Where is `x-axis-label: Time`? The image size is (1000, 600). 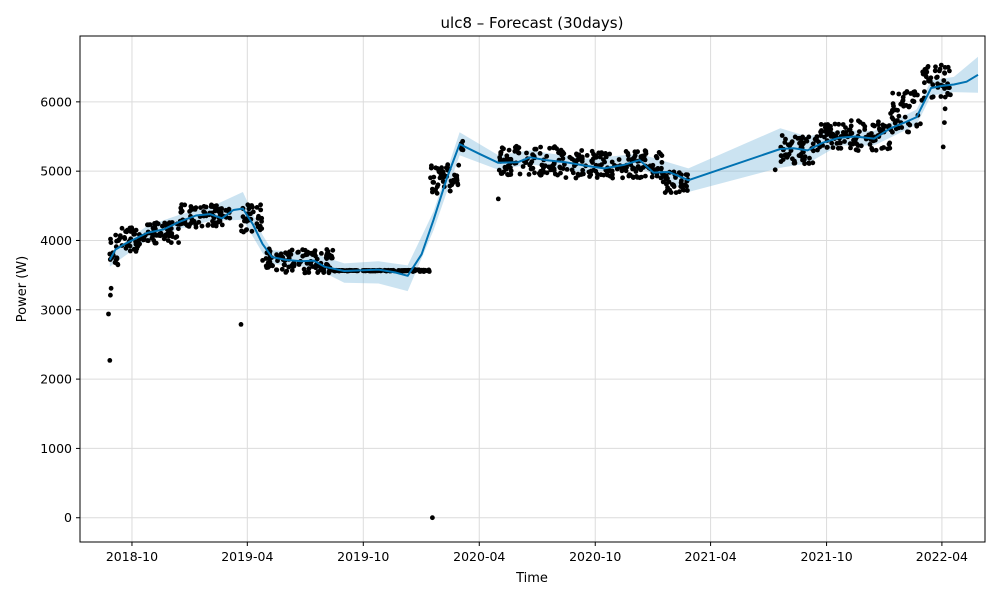
x-axis-label: Time is located at coordinates (531, 578).